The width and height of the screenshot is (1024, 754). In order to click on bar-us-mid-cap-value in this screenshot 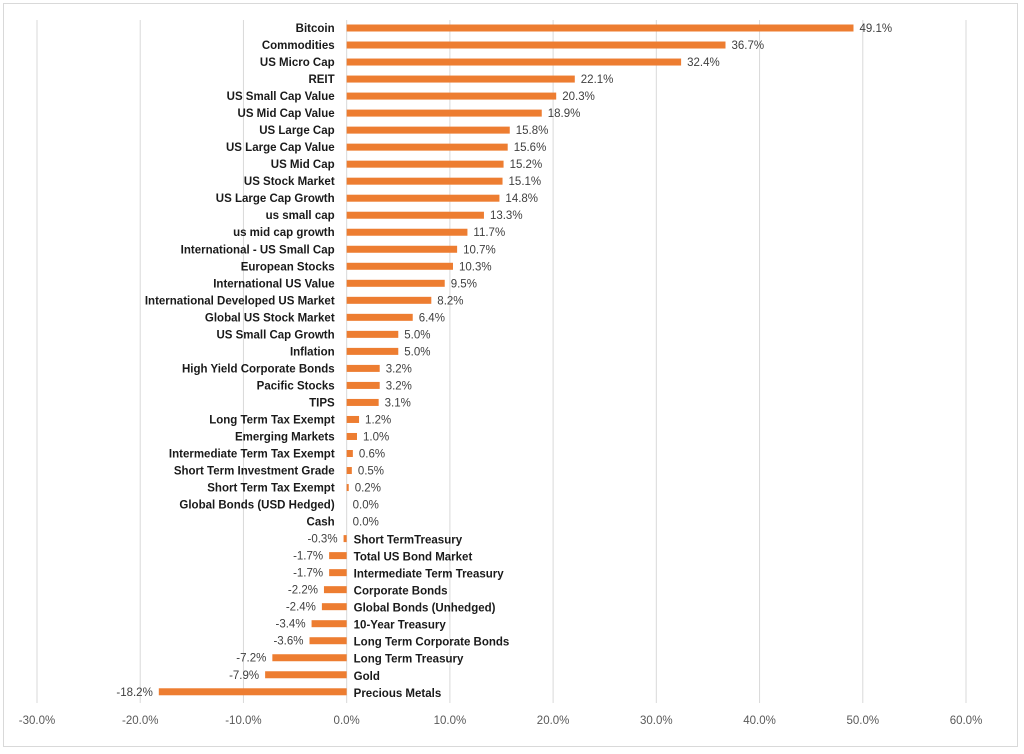, I will do `click(444, 113)`.